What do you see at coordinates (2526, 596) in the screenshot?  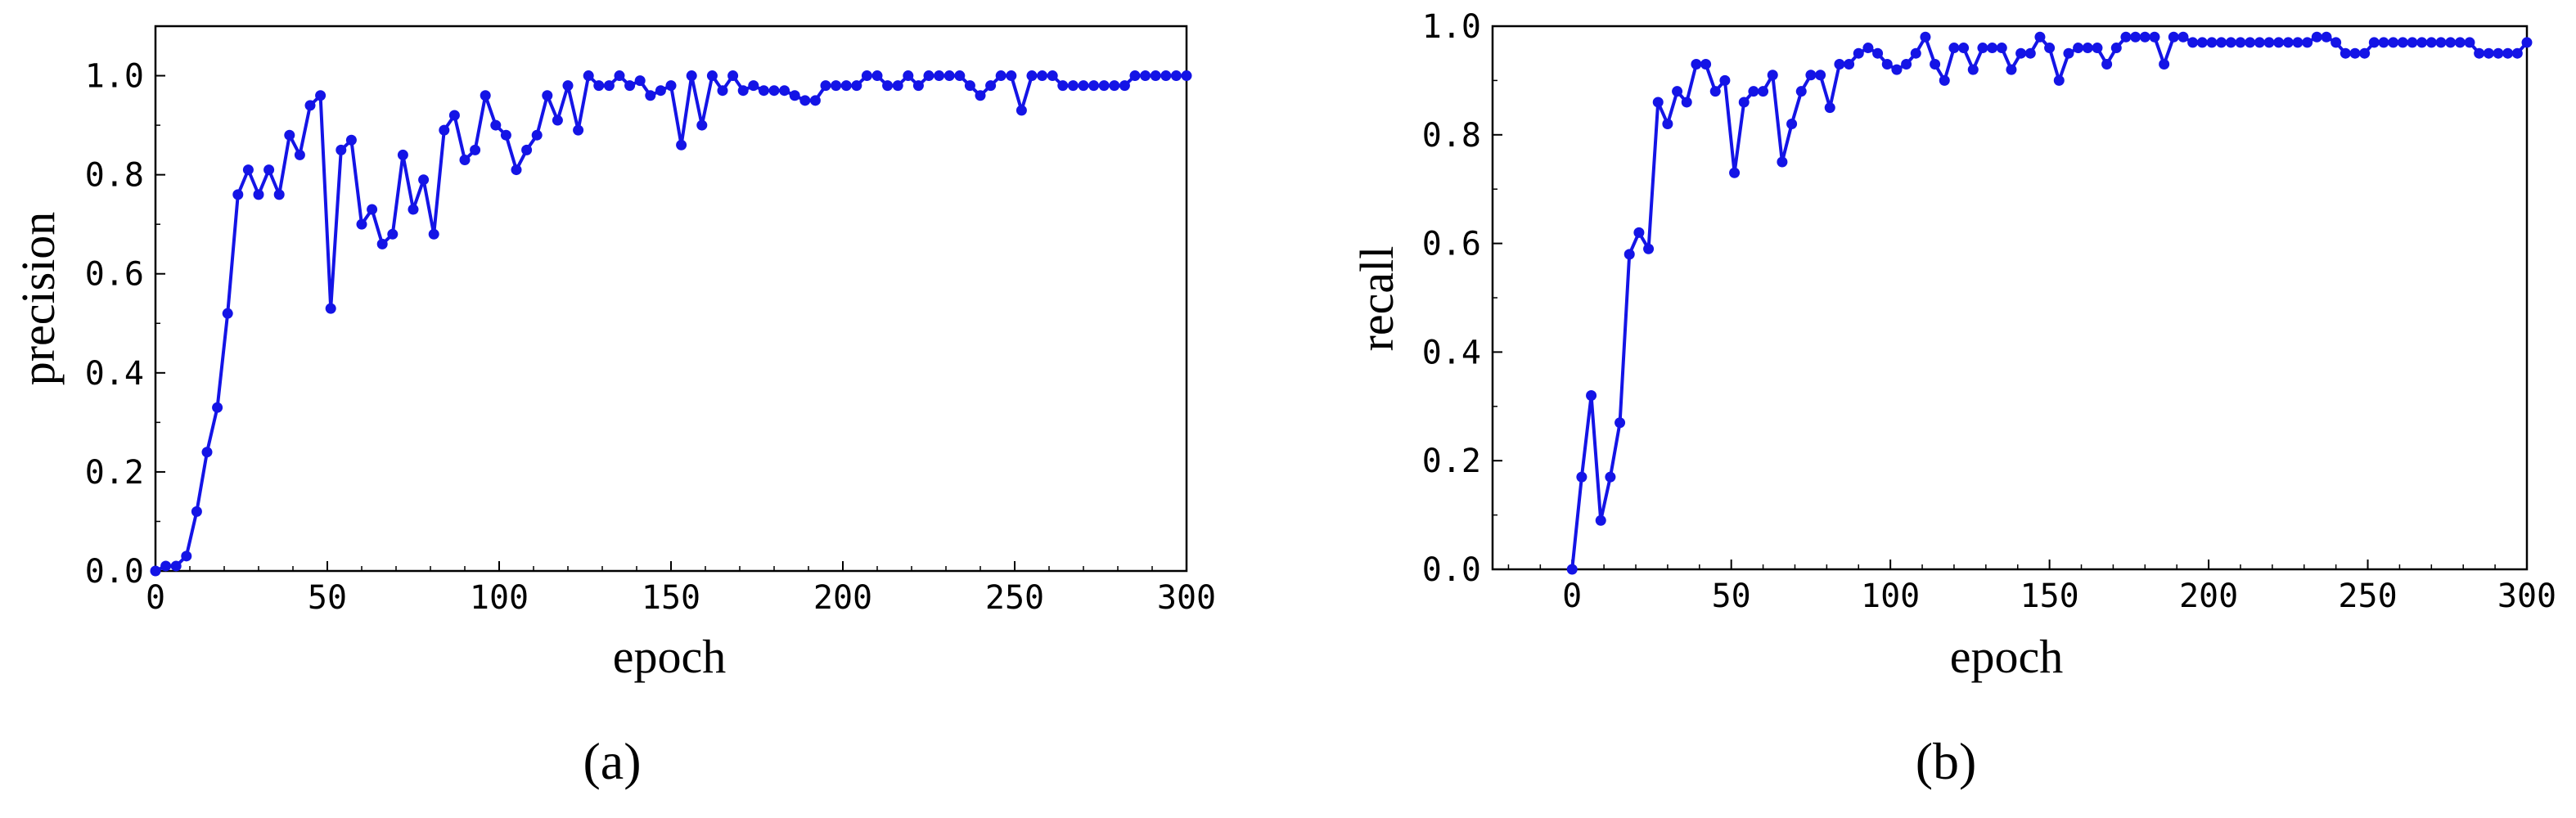 I see `recall-x-tick-label: 300` at bounding box center [2526, 596].